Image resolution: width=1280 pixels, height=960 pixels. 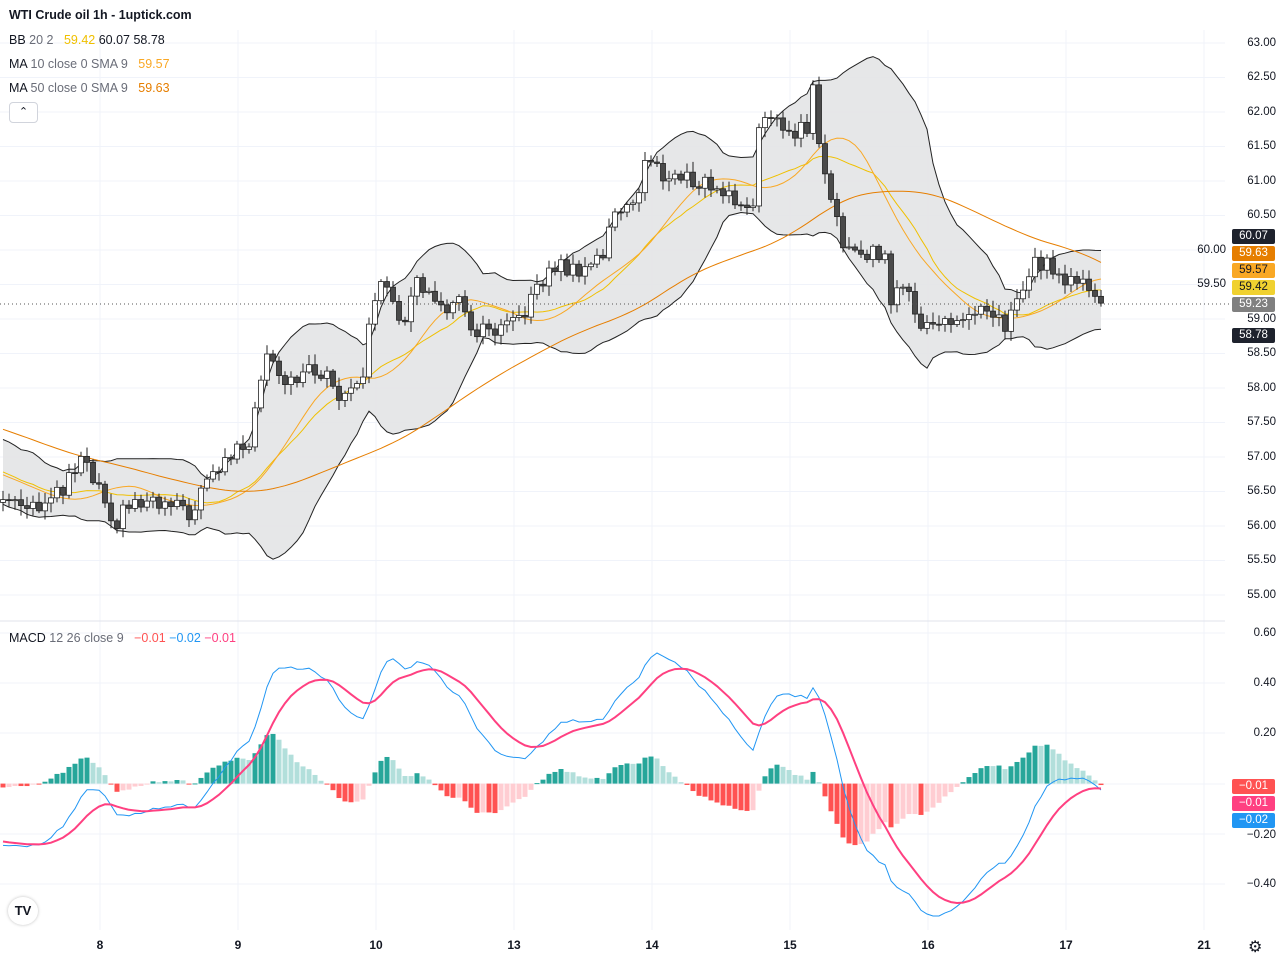 I want to click on macd-badge: −0.01, so click(x=1253, y=803).